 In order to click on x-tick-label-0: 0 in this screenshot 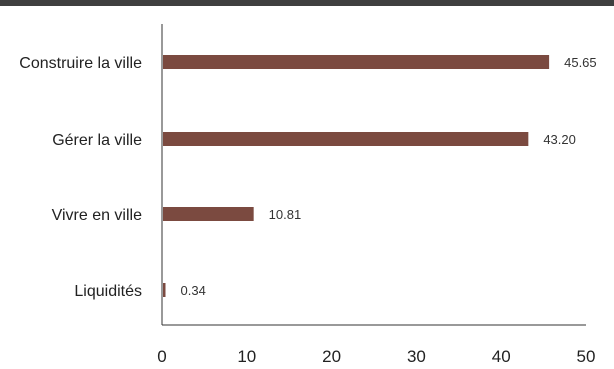, I will do `click(161, 356)`.